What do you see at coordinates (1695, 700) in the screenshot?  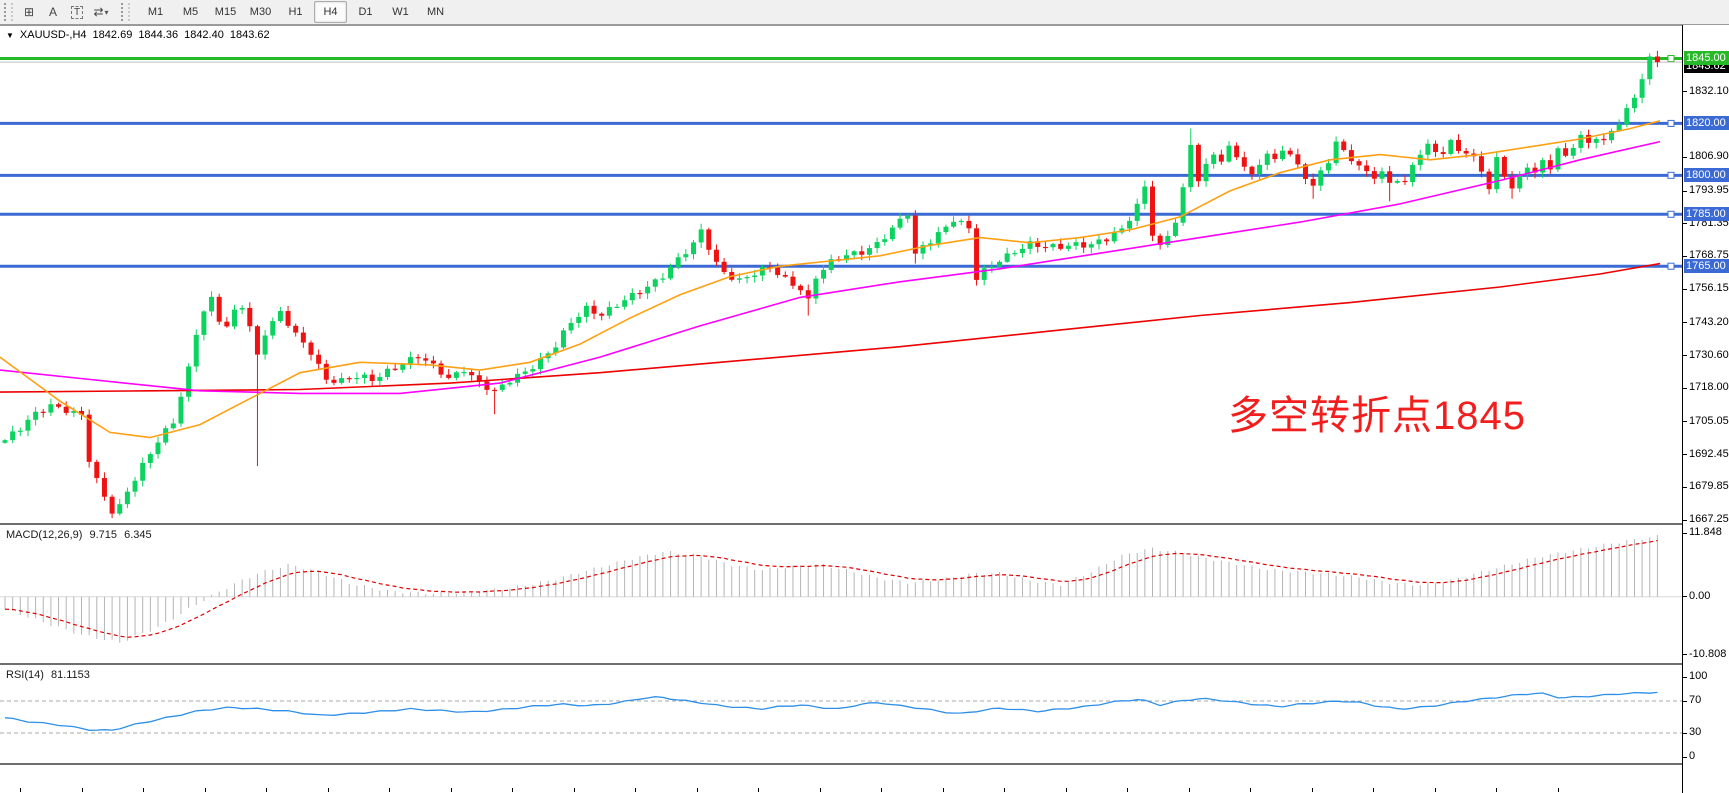 I see `rsi-tick-label: 70` at bounding box center [1695, 700].